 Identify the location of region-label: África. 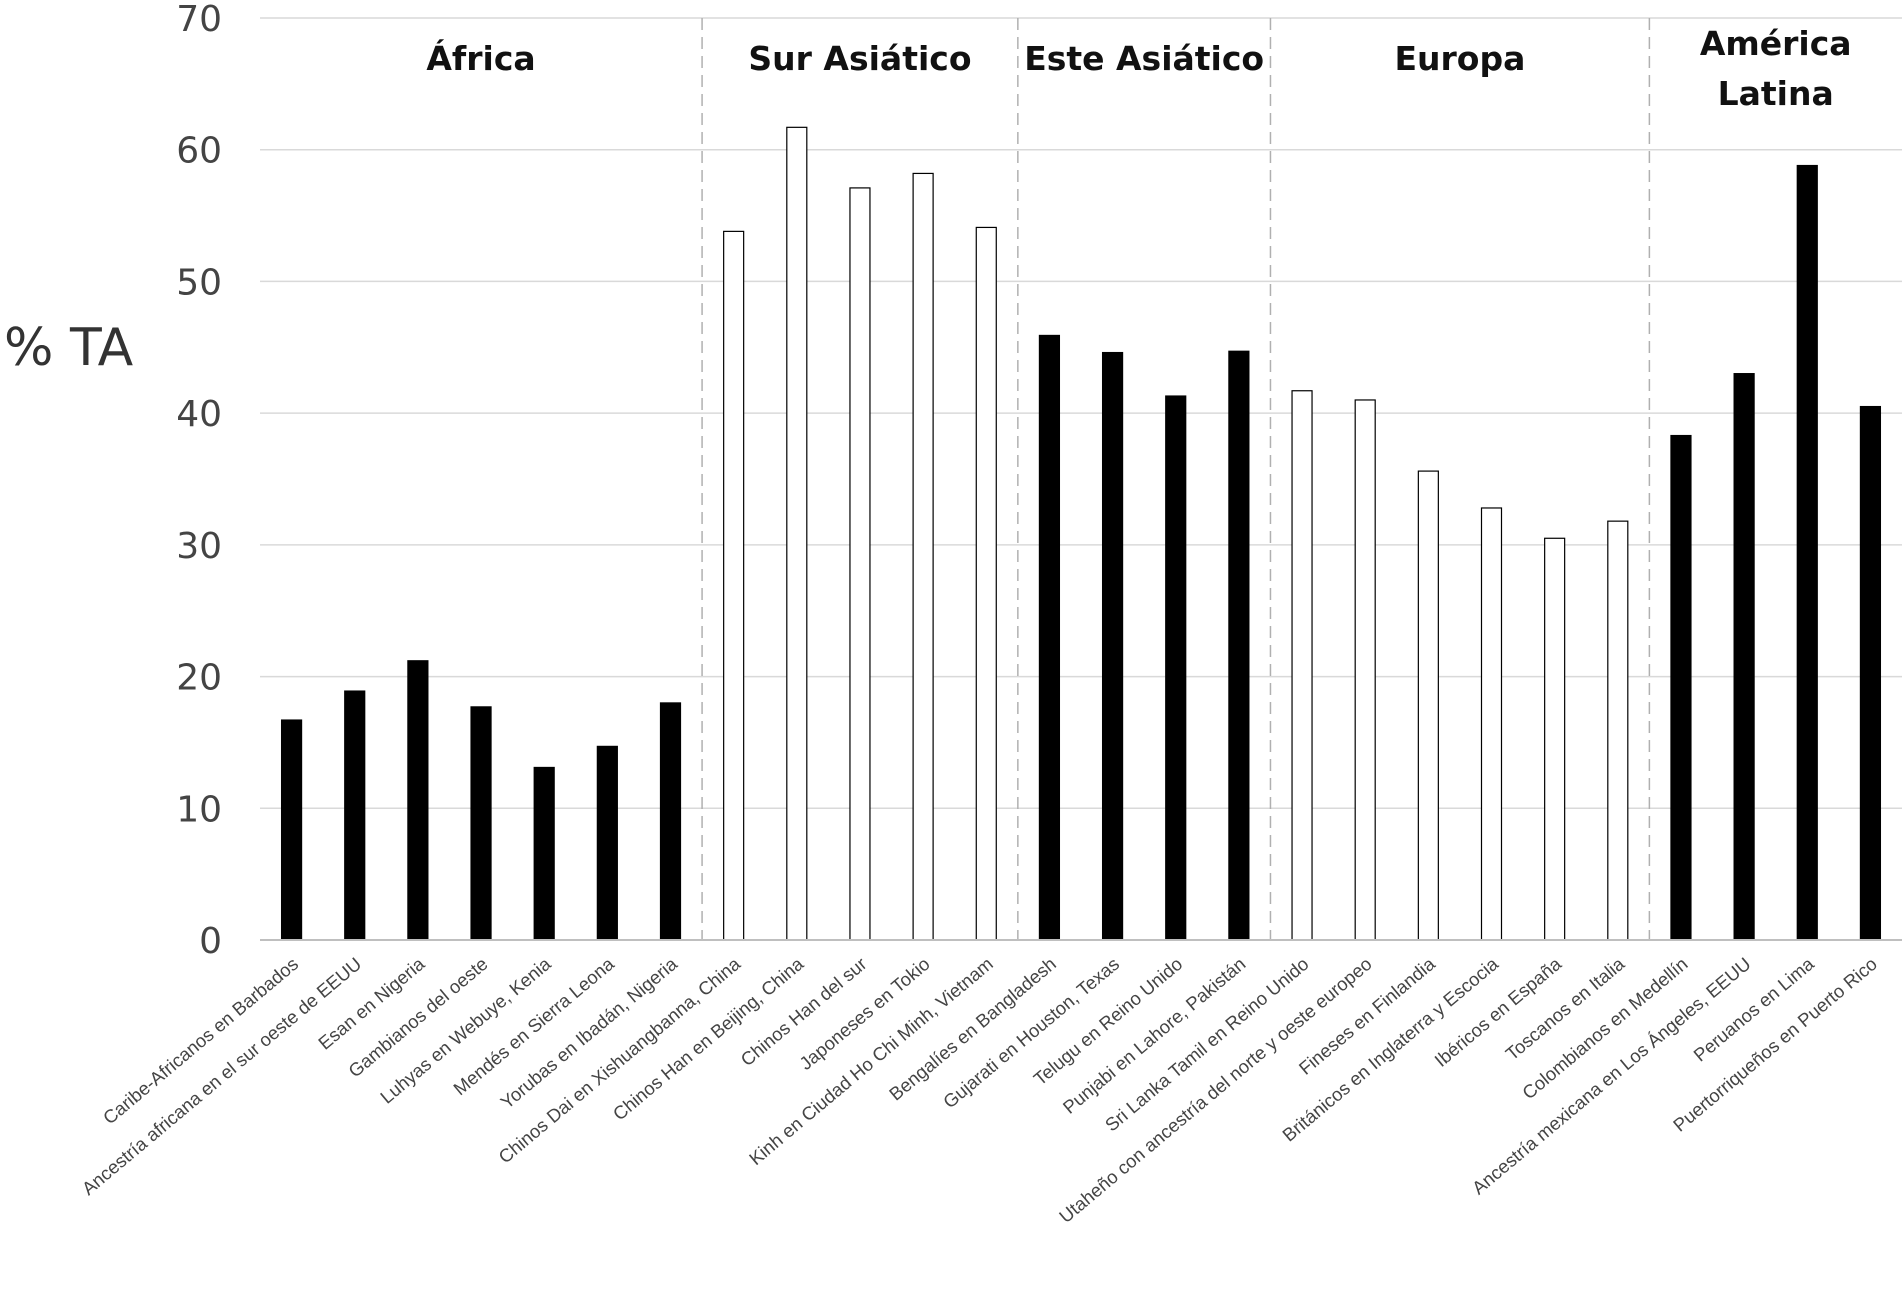
(480, 58).